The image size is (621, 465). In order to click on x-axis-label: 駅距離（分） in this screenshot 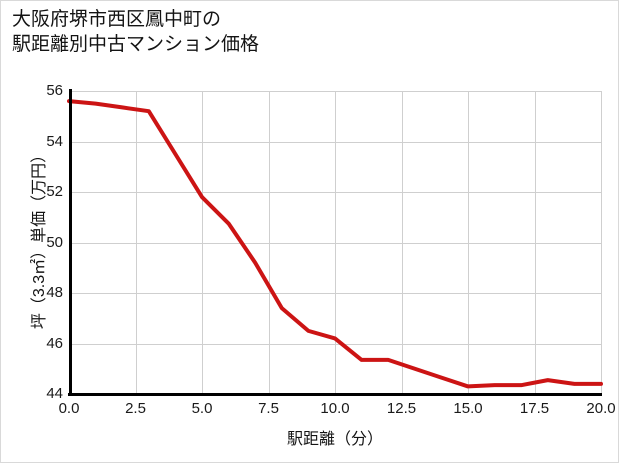, I will do `click(334, 439)`.